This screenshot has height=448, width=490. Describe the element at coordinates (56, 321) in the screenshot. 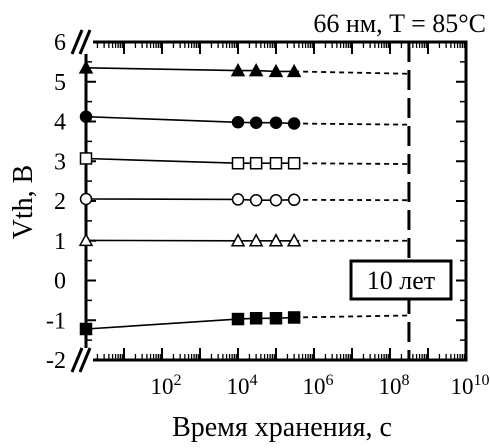

I see `y-tick-label: -1` at that location.